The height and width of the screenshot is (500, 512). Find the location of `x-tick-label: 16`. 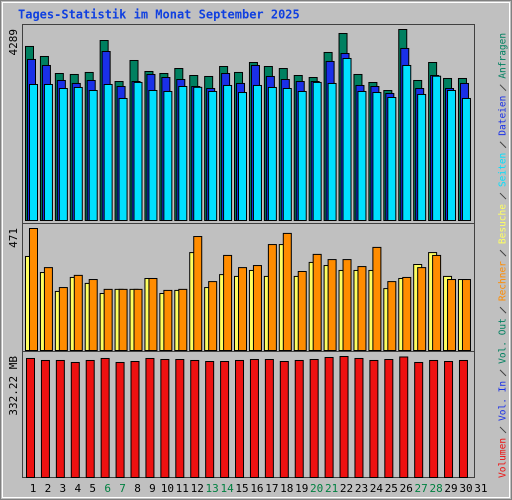

x-tick-label: 16 is located at coordinates (256, 488).